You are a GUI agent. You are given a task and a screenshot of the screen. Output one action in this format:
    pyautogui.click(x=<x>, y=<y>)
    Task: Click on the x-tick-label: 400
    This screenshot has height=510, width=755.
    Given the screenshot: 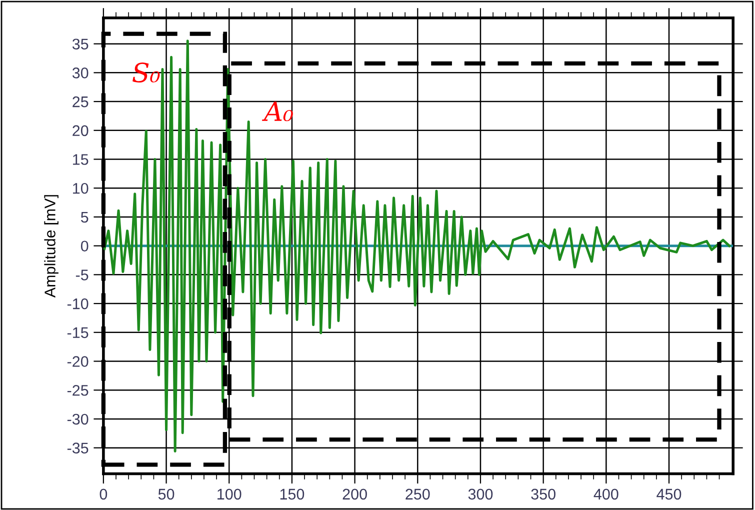 What is the action you would take?
    pyautogui.click(x=606, y=494)
    